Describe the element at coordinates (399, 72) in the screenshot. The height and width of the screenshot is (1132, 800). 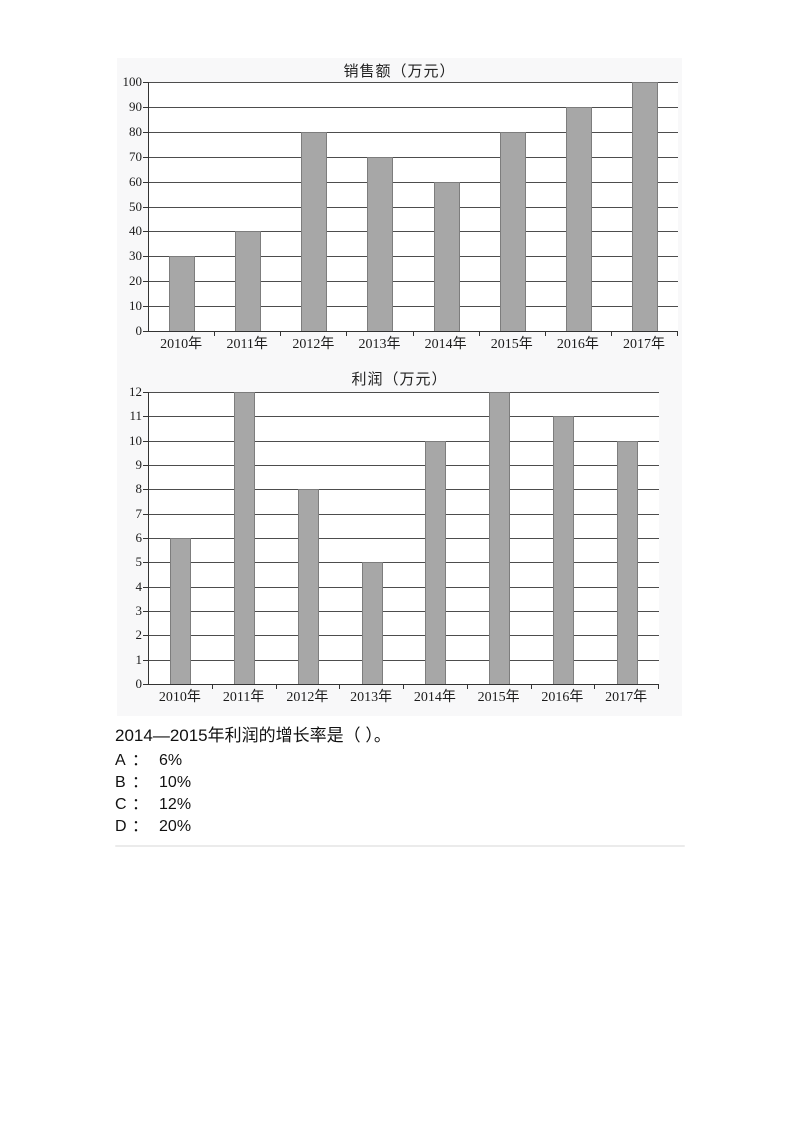
I see `sales-chart-title: 销售额（万元）` at that location.